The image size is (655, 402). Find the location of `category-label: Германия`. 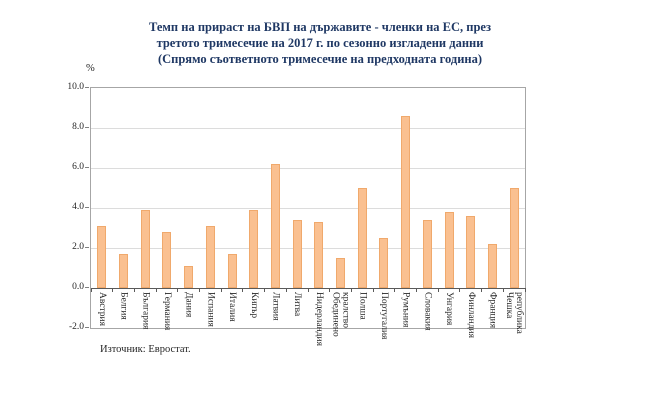

category-label: Германия is located at coordinates (166, 311).